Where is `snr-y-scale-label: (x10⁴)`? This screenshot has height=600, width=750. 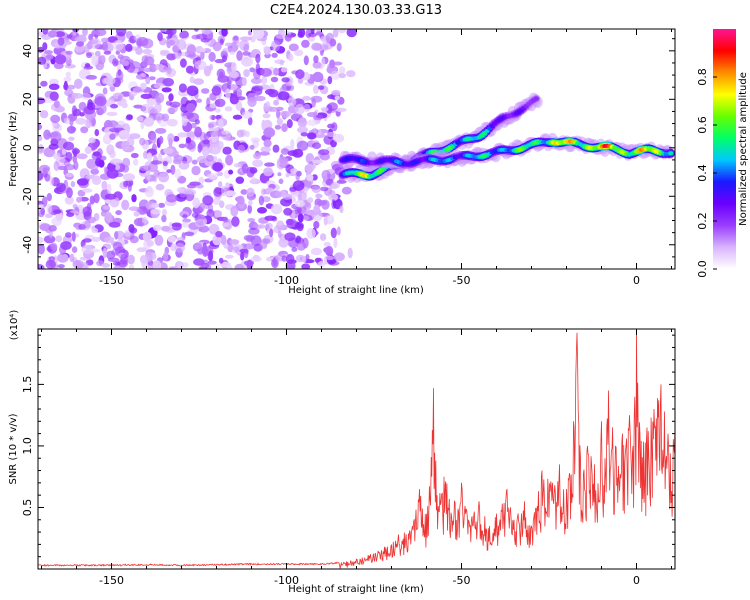 snr-y-scale-label: (x10⁴) is located at coordinates (14, 325).